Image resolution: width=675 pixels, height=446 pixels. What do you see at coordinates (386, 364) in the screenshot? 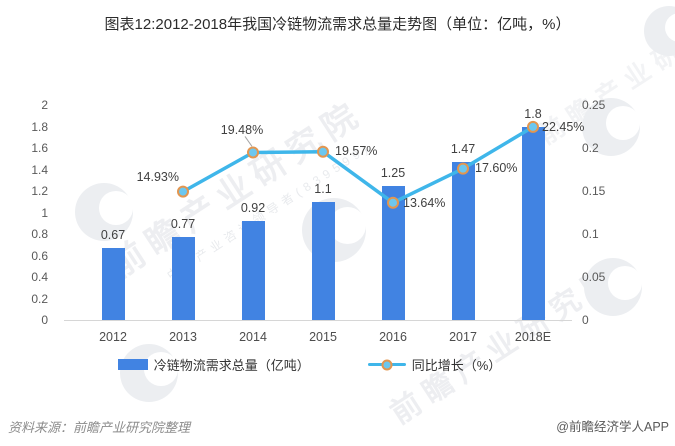
I see `line-series-swatch-icon` at bounding box center [386, 364].